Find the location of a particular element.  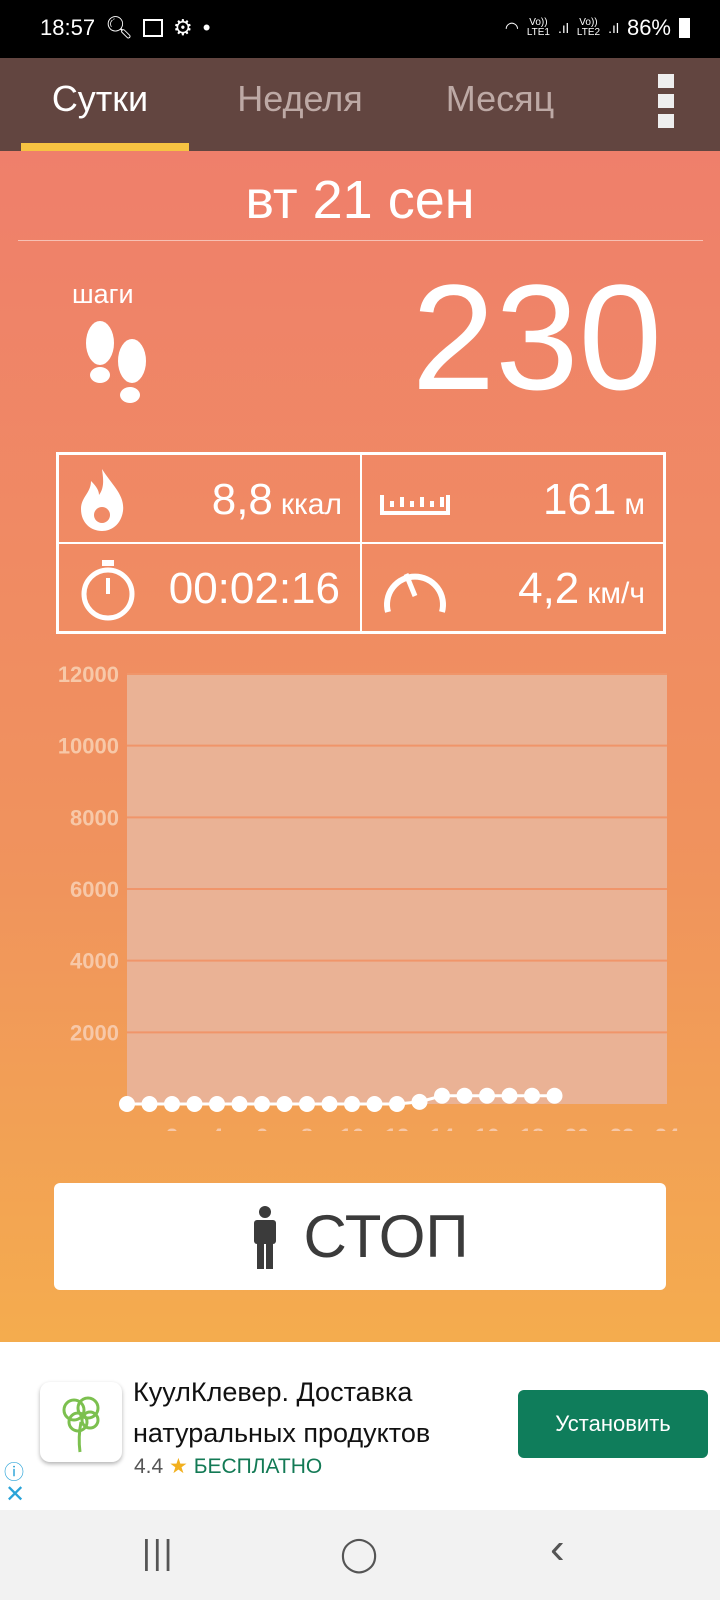

ruler-icon is located at coordinates (415, 505).